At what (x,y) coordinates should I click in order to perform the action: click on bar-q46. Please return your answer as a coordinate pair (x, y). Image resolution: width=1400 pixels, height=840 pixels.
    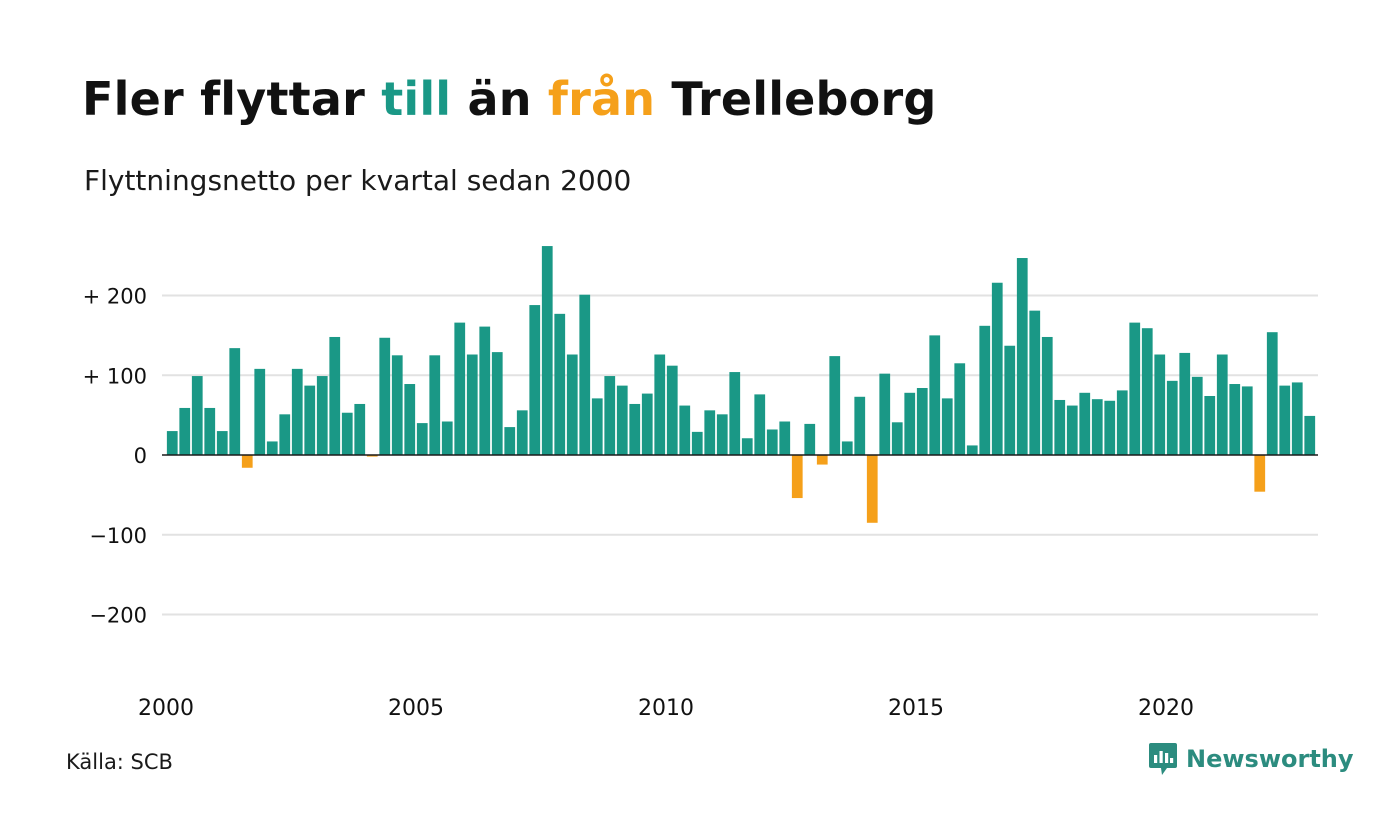
    Looking at the image, I should click on (735, 413).